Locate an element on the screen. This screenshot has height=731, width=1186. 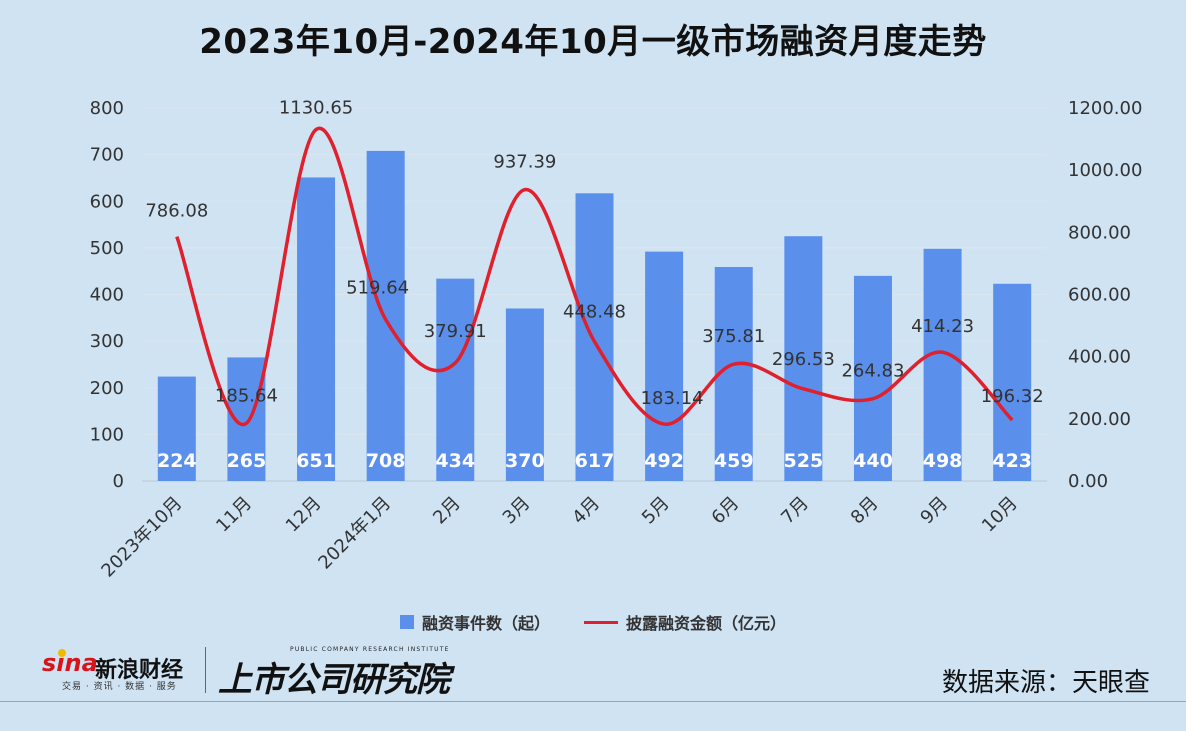
right-tick-label: 1200.00 is located at coordinates (1105, 108).